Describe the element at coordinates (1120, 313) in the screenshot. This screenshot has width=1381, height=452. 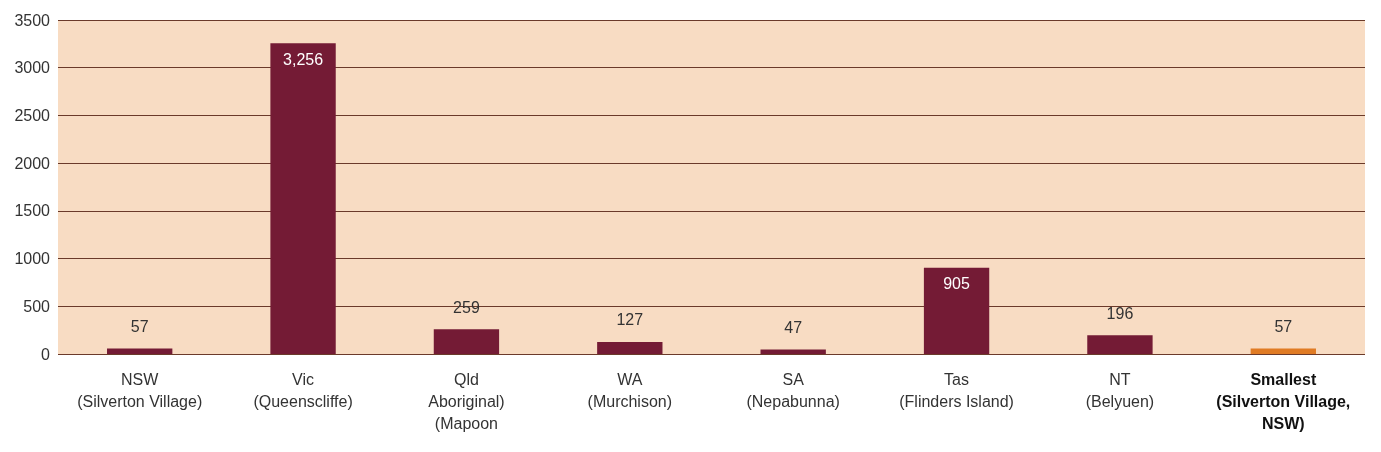
I see `data-label: 196` at that location.